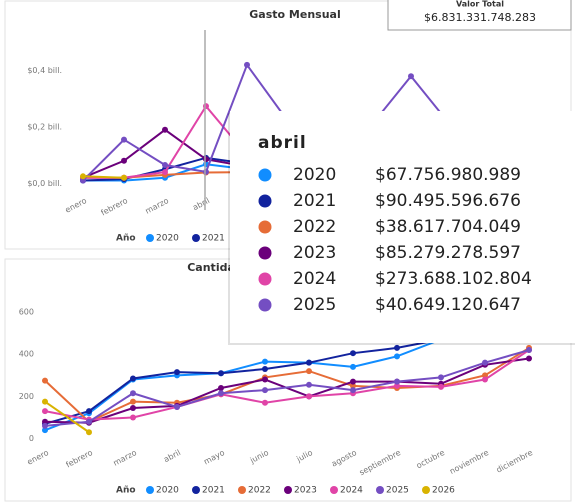 The image size is (575, 502). I want to click on legend-label: 2026, so click(443, 491).